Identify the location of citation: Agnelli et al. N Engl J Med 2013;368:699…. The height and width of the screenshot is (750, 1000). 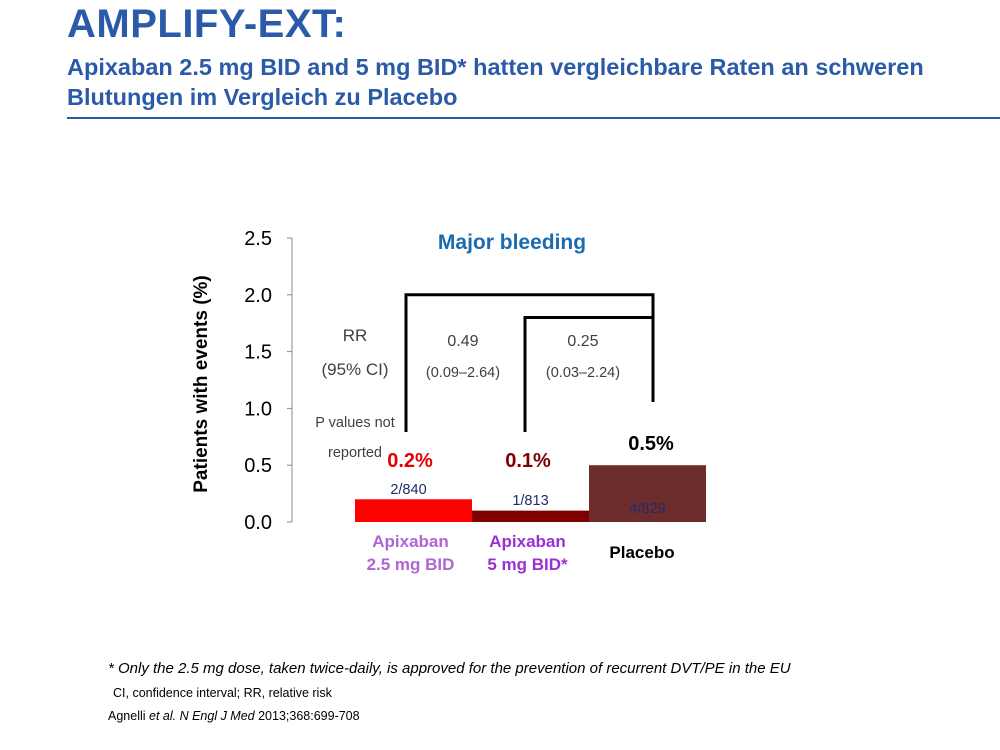
(234, 716).